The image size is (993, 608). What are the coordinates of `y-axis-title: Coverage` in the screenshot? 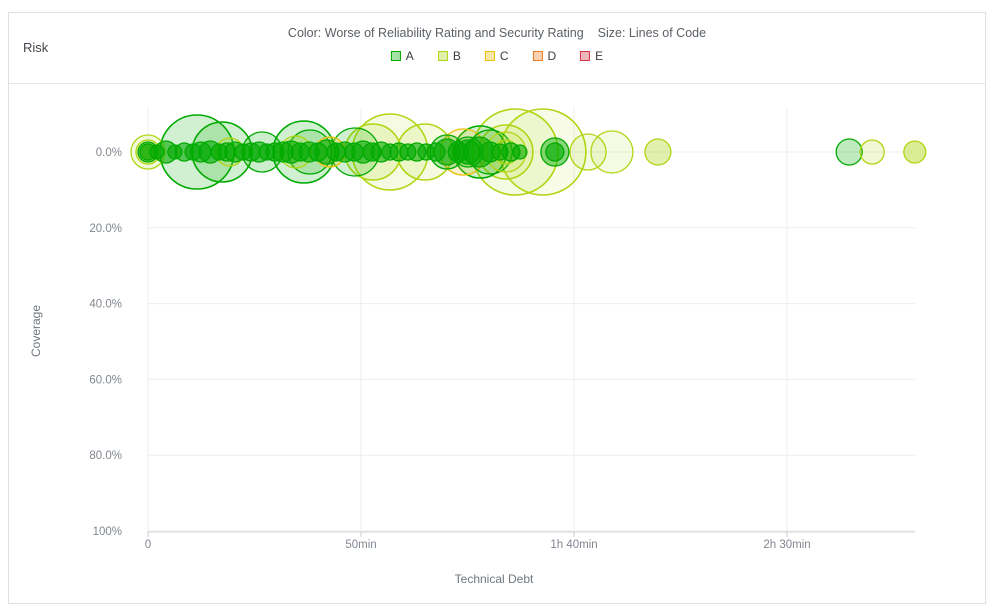 It's located at (36, 331).